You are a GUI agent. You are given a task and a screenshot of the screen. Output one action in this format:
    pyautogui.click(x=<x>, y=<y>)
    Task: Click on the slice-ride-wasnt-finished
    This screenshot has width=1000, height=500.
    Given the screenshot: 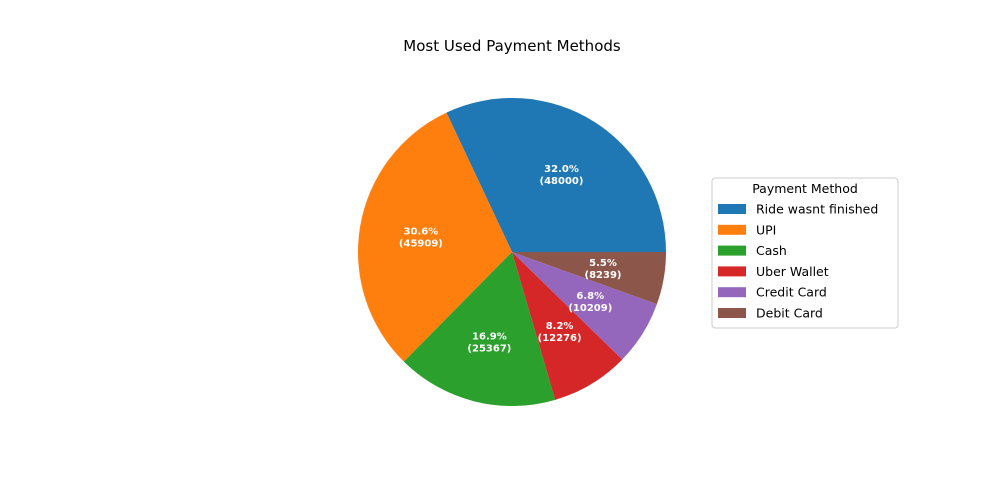 What is the action you would take?
    pyautogui.click(x=556, y=175)
    